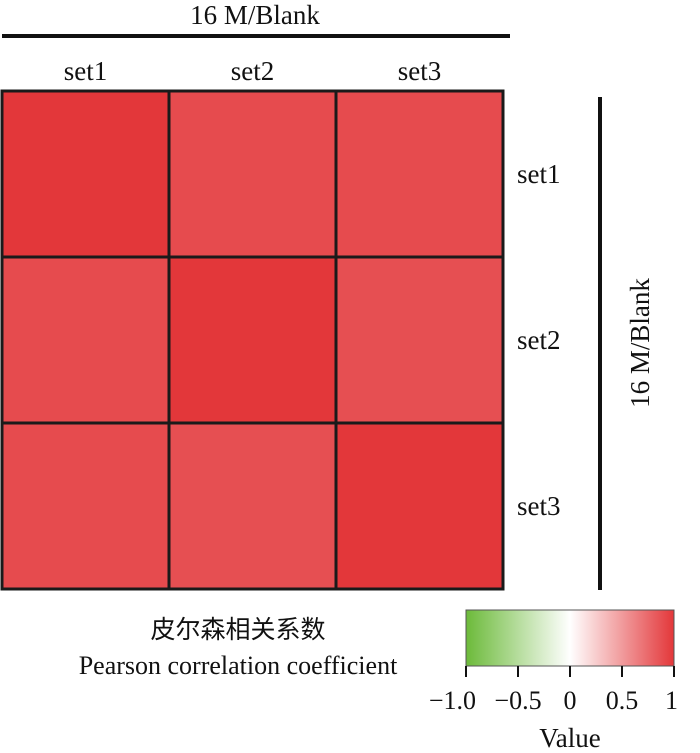  I want to click on column-group-title: 16 M/Blank, so click(255, 15).